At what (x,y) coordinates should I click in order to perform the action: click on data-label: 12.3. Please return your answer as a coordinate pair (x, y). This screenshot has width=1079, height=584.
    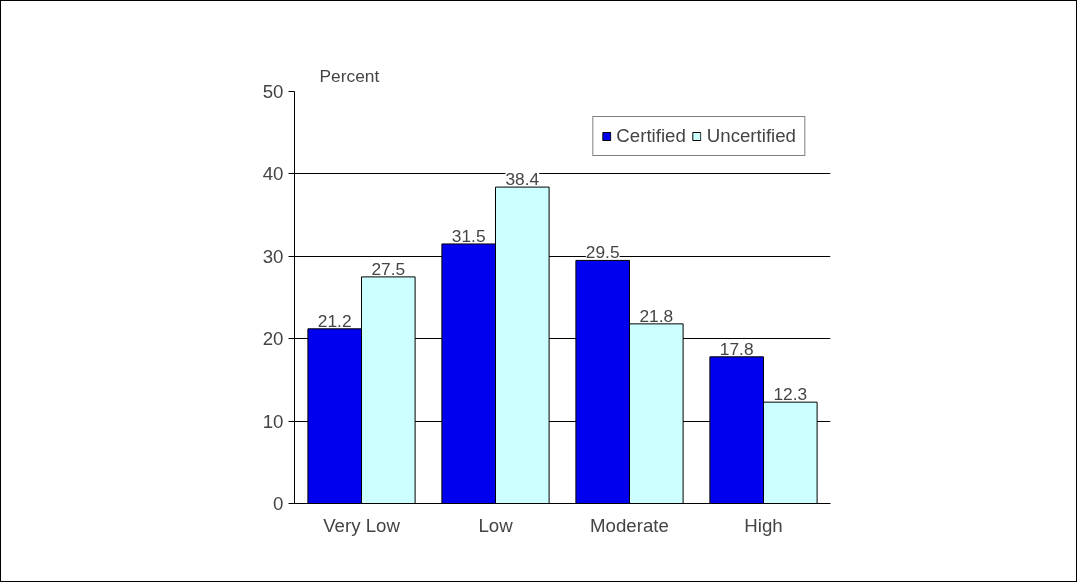
    Looking at the image, I should click on (790, 394).